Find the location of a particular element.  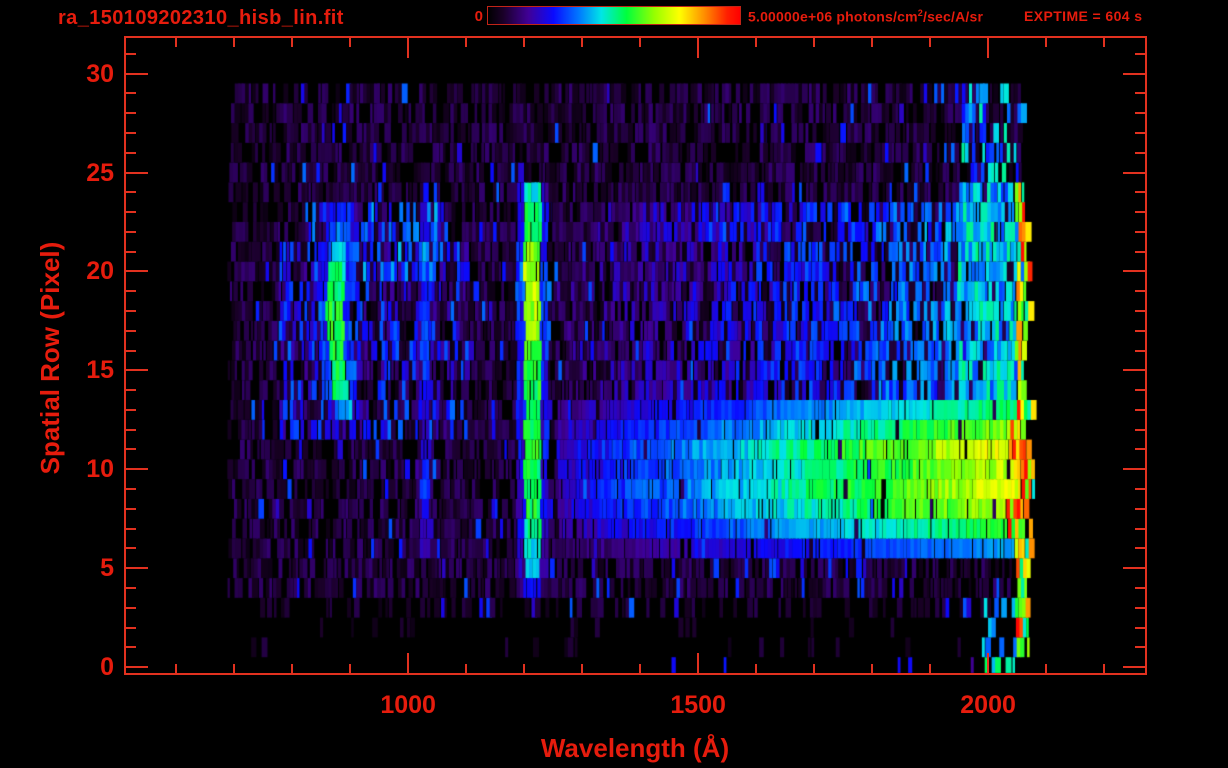

colorbar-max-suffix: /sec/A/sr is located at coordinates (953, 16).